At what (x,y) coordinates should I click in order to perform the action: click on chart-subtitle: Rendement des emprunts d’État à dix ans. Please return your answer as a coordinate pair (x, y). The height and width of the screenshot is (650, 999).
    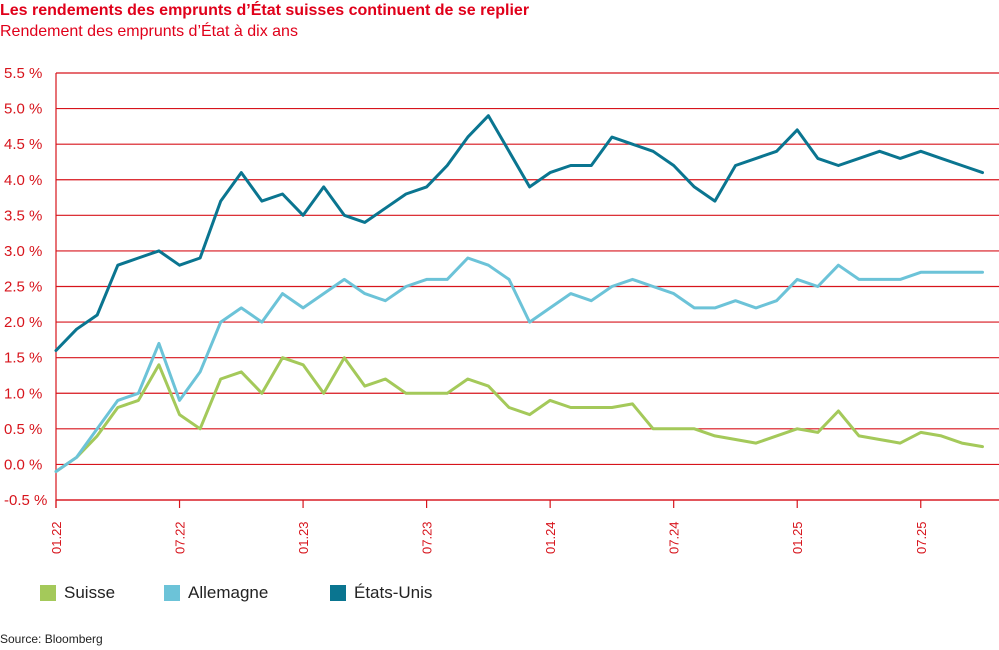
    Looking at the image, I should click on (149, 31).